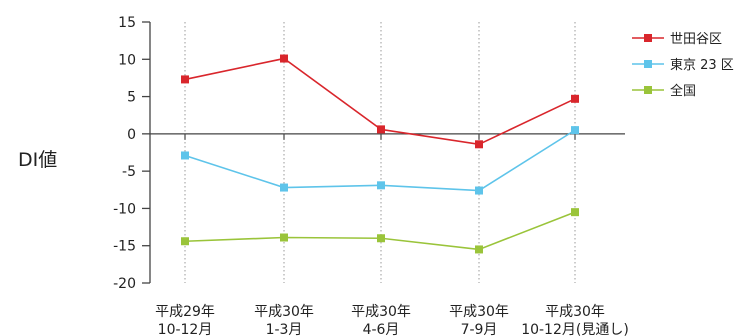 The height and width of the screenshot is (336, 747). What do you see at coordinates (127, 23) in the screenshot?
I see `y-tick-label: 15` at bounding box center [127, 23].